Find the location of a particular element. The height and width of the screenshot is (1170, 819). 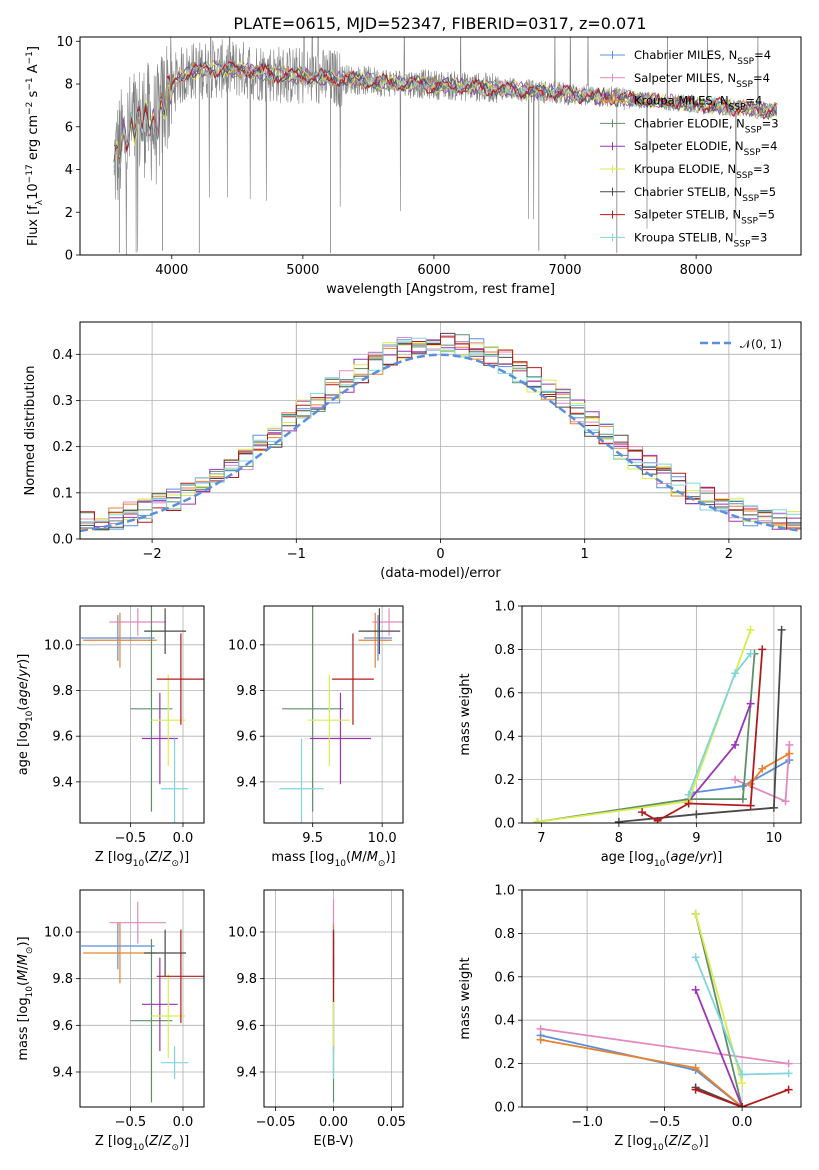

y-tick-label: 10 is located at coordinates (64, 42).